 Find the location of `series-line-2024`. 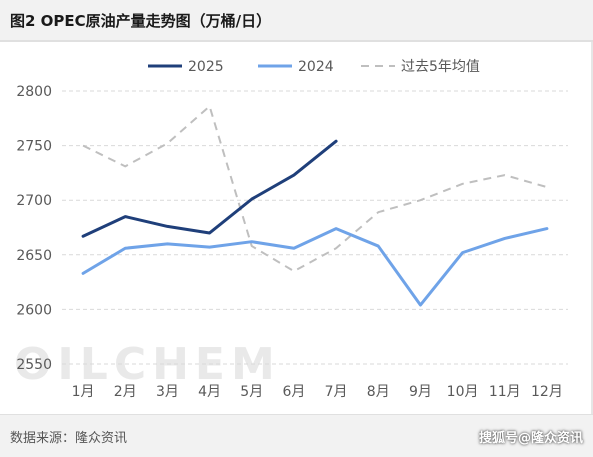

series-line-2024 is located at coordinates (315, 267).